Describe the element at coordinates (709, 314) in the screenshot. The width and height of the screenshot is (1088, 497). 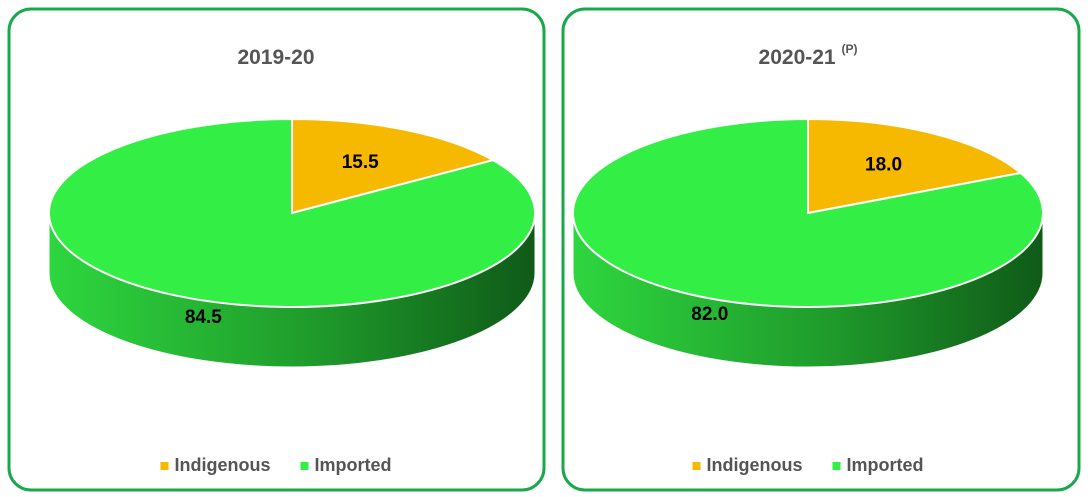
I see `data-label: 82.0` at that location.